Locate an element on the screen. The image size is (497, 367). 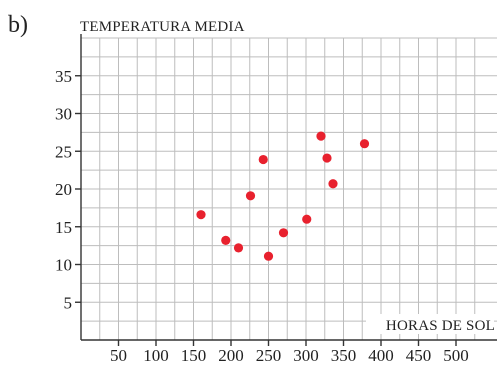
x-tick-label: 500 is located at coordinates (456, 355).